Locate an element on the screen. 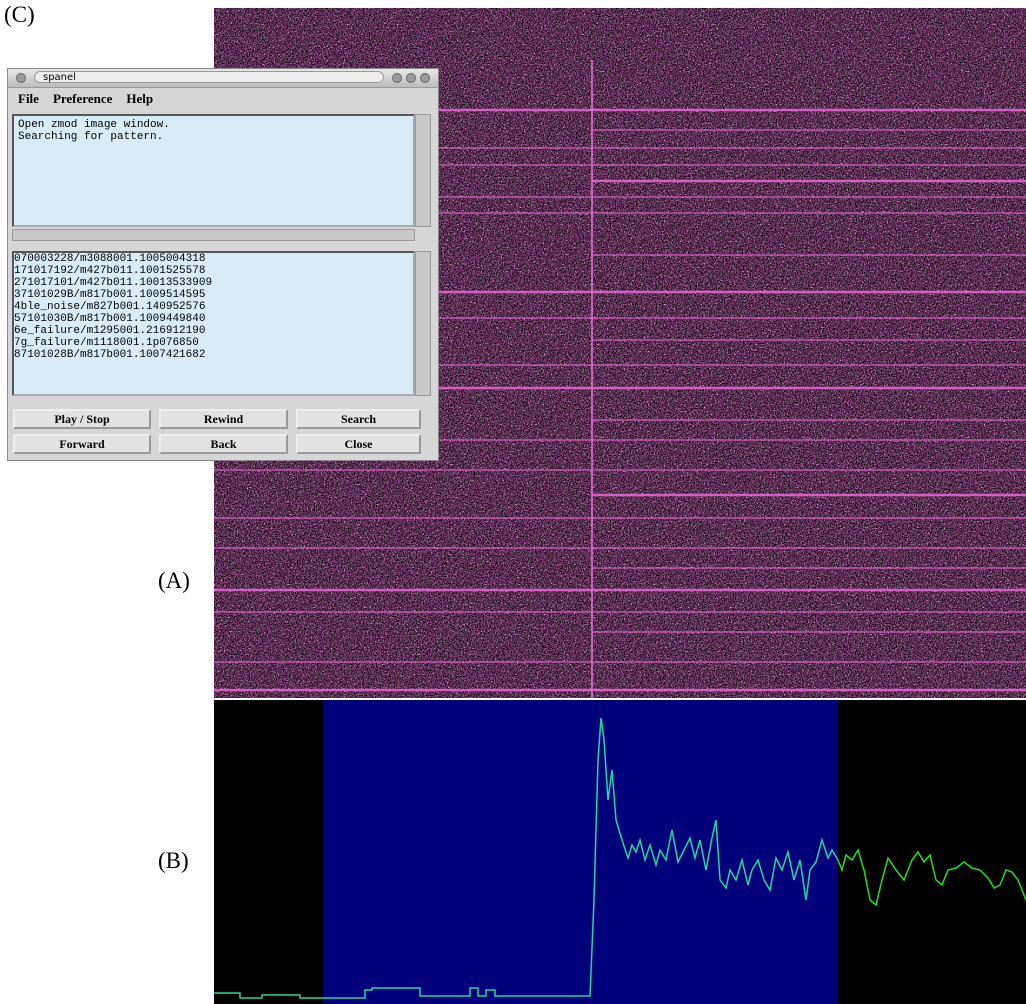 This screenshot has height=1004, width=1026. cell: 1 is located at coordinates (17, 271).